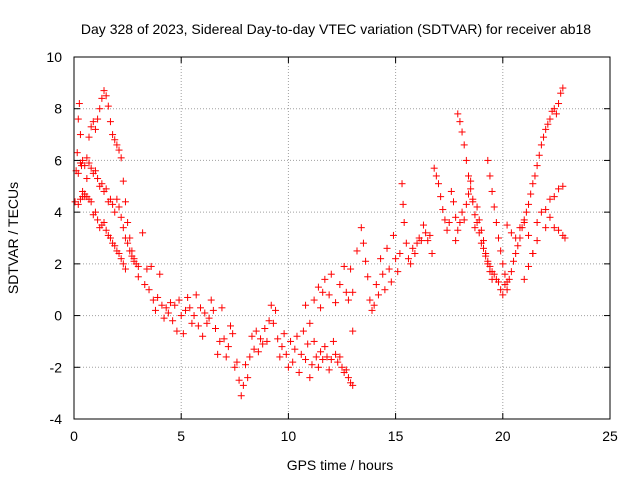 The width and height of the screenshot is (640, 485). What do you see at coordinates (58, 109) in the screenshot?
I see `y-tick-label: 8` at bounding box center [58, 109].